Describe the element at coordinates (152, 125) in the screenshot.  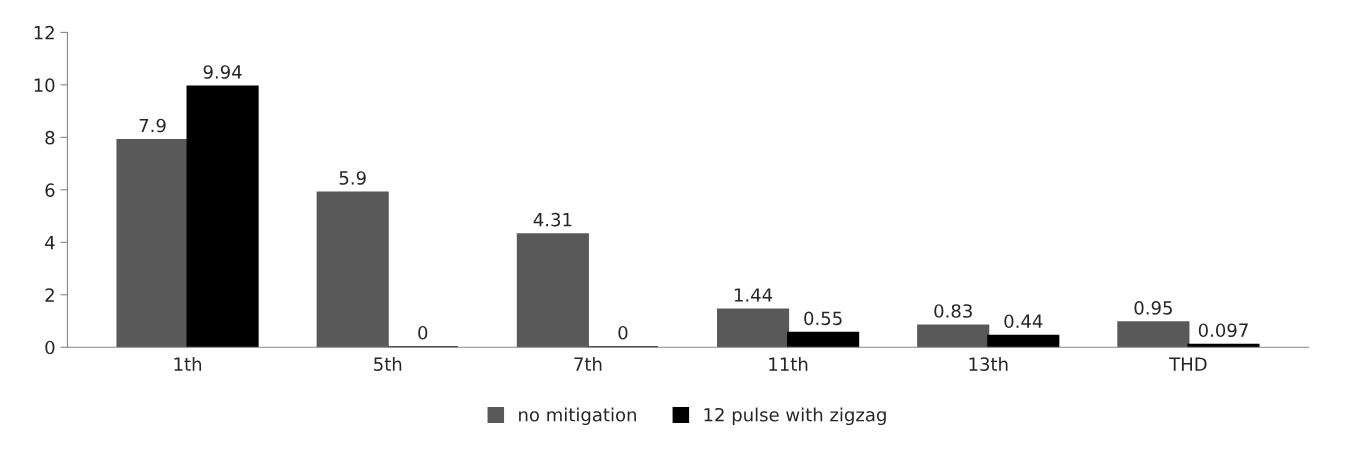
I see `data-label: 7.9` at that location.